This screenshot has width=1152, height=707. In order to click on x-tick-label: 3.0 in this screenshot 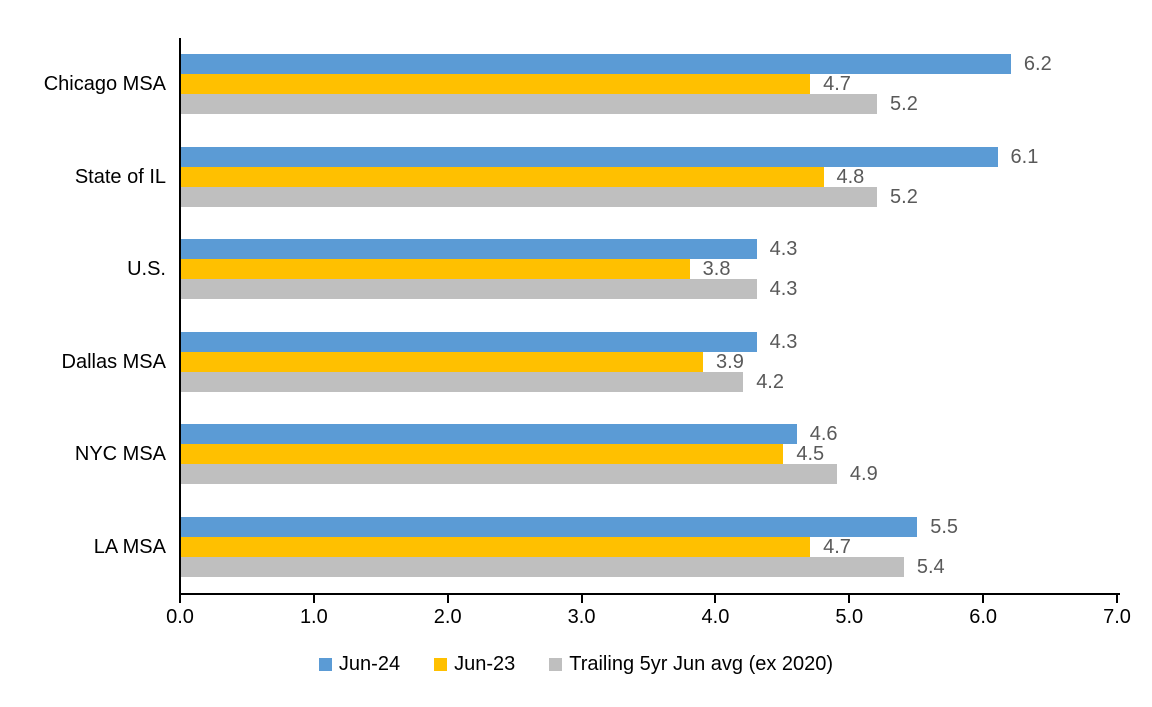, I will do `click(581, 617)`.